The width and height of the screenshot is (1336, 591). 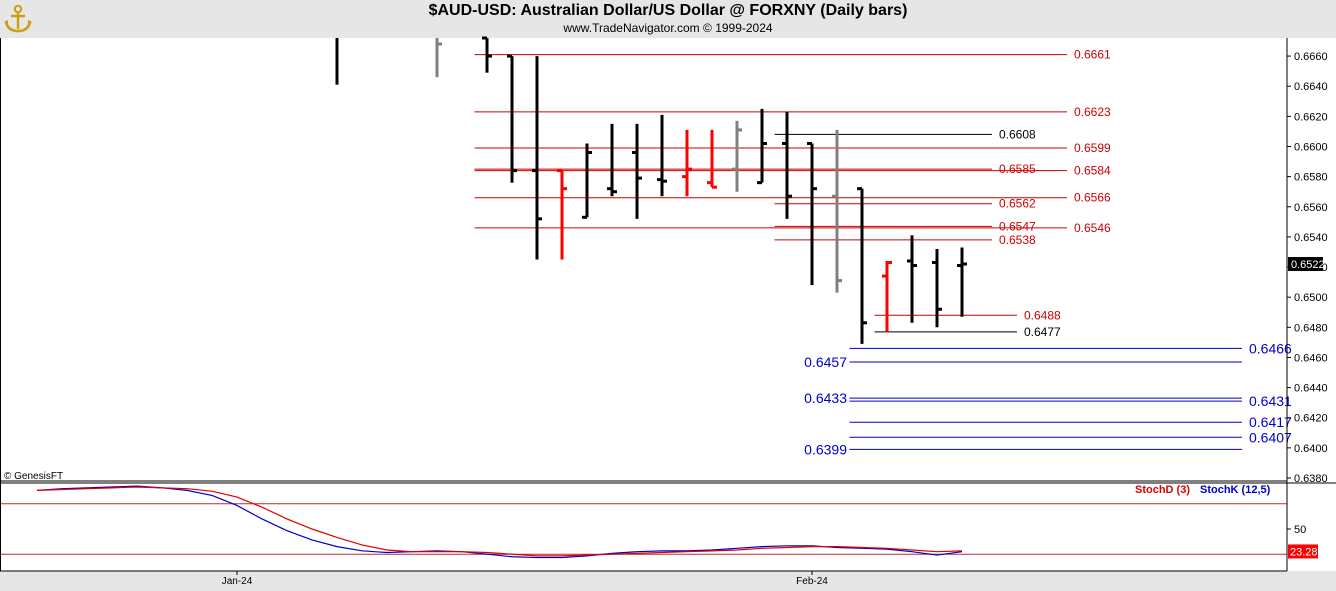 I want to click on last-price-marker, so click(x=1305, y=264).